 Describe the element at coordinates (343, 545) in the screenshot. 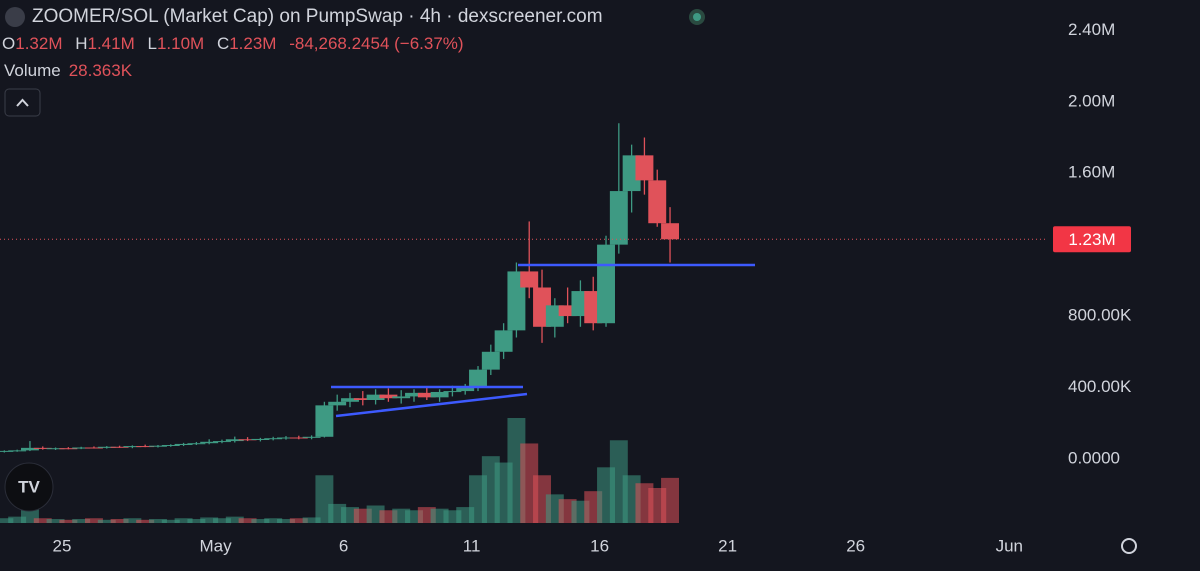

I see `x-tick-label: 6` at that location.